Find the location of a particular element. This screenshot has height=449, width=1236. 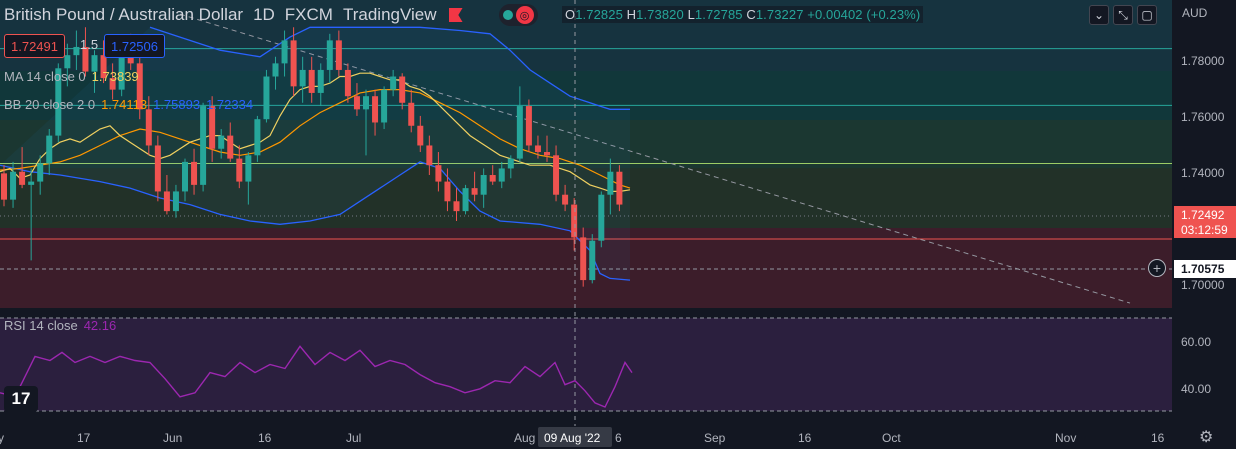

bb-lower-value: 1.72334 is located at coordinates (230, 104).